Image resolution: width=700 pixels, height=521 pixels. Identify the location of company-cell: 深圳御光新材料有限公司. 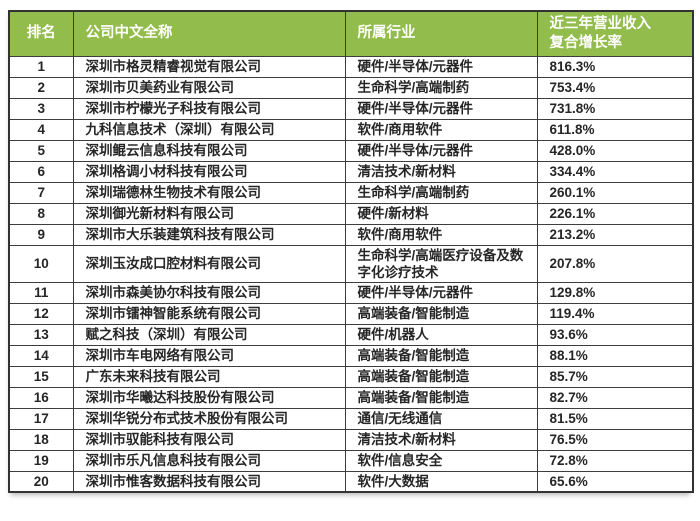
(209, 213).